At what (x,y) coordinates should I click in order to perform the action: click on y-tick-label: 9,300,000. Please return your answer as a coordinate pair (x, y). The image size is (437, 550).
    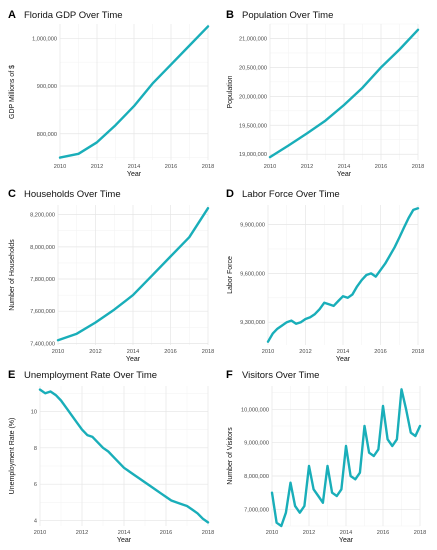
    Looking at the image, I should click on (252, 323).